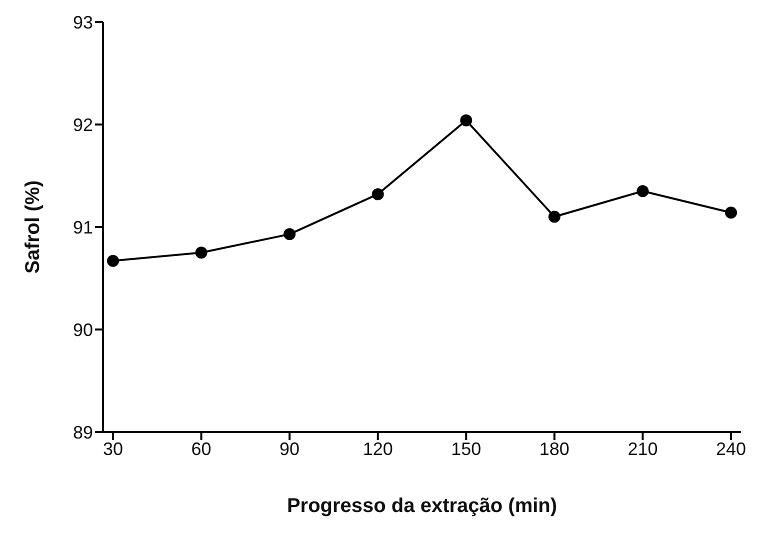 The image size is (757, 534). Describe the element at coordinates (731, 448) in the screenshot. I see `x-tick-label: 240` at that location.